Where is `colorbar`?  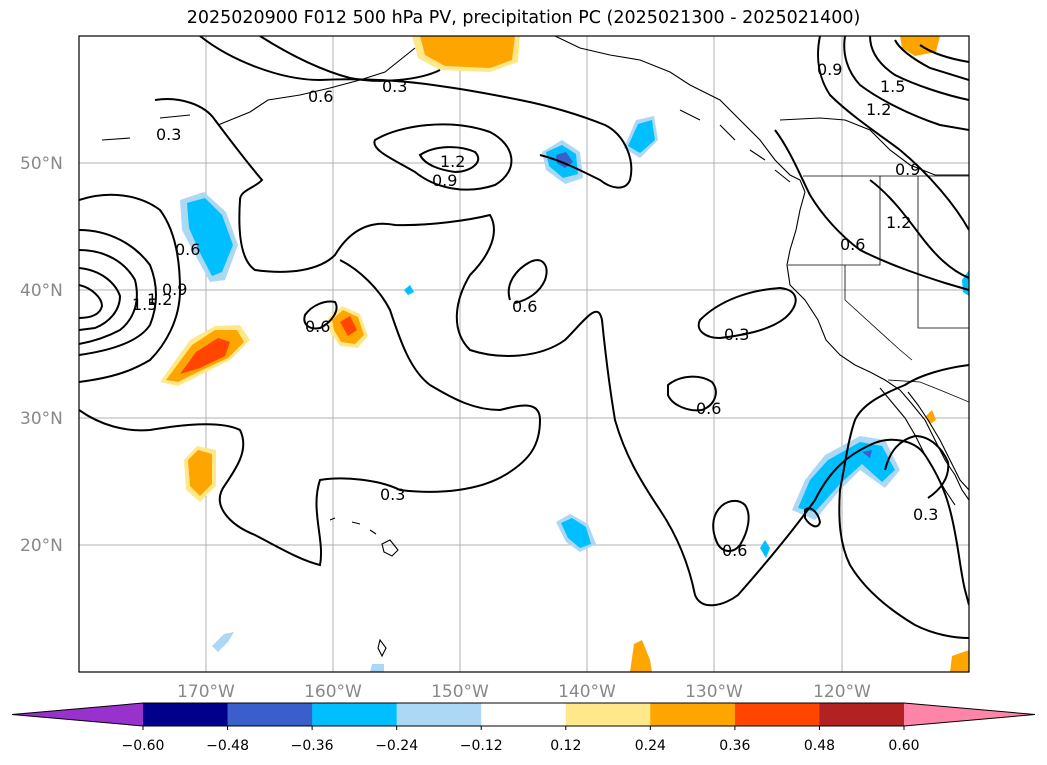
colorbar is located at coordinates (523, 714).